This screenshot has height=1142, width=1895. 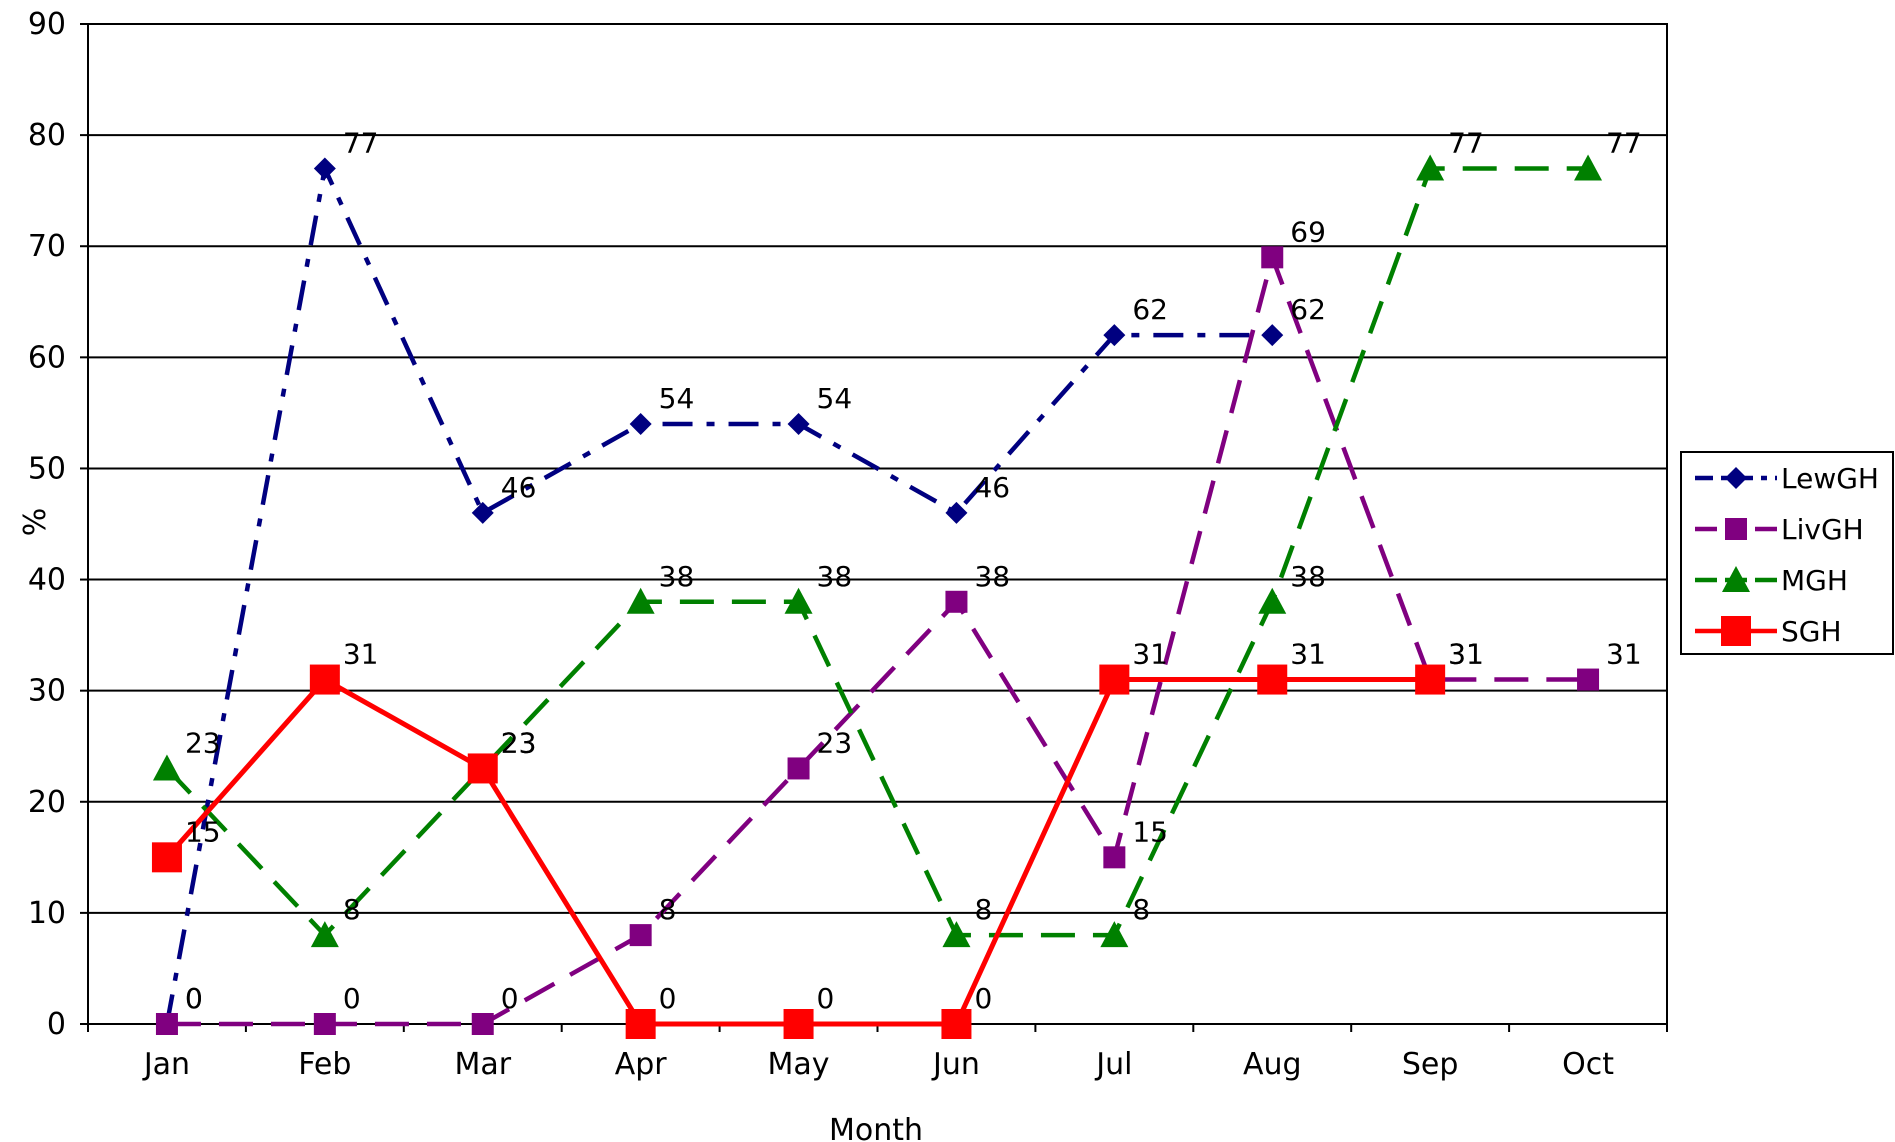 I want to click on x-tick-label: Aug, so click(x=1272, y=1064).